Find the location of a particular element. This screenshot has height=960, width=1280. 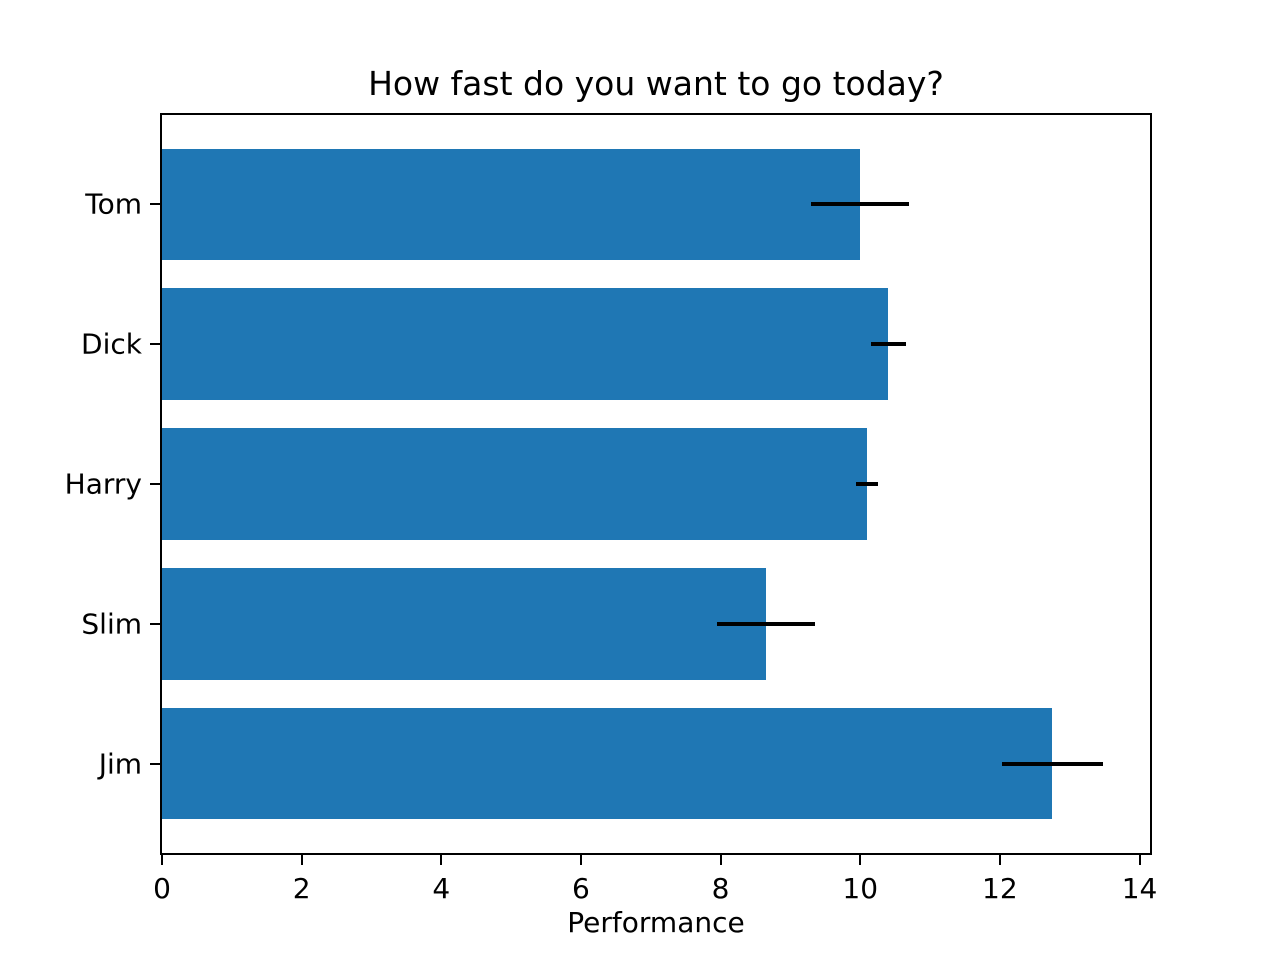

bar-harry is located at coordinates (515, 484).